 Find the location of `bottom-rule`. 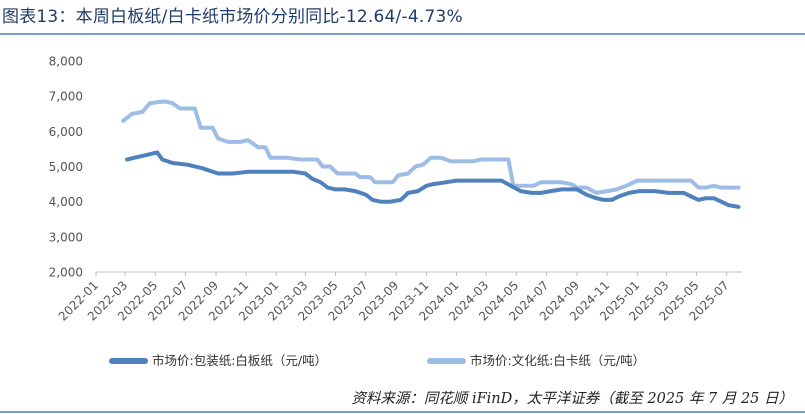

bottom-rule is located at coordinates (402, 412).